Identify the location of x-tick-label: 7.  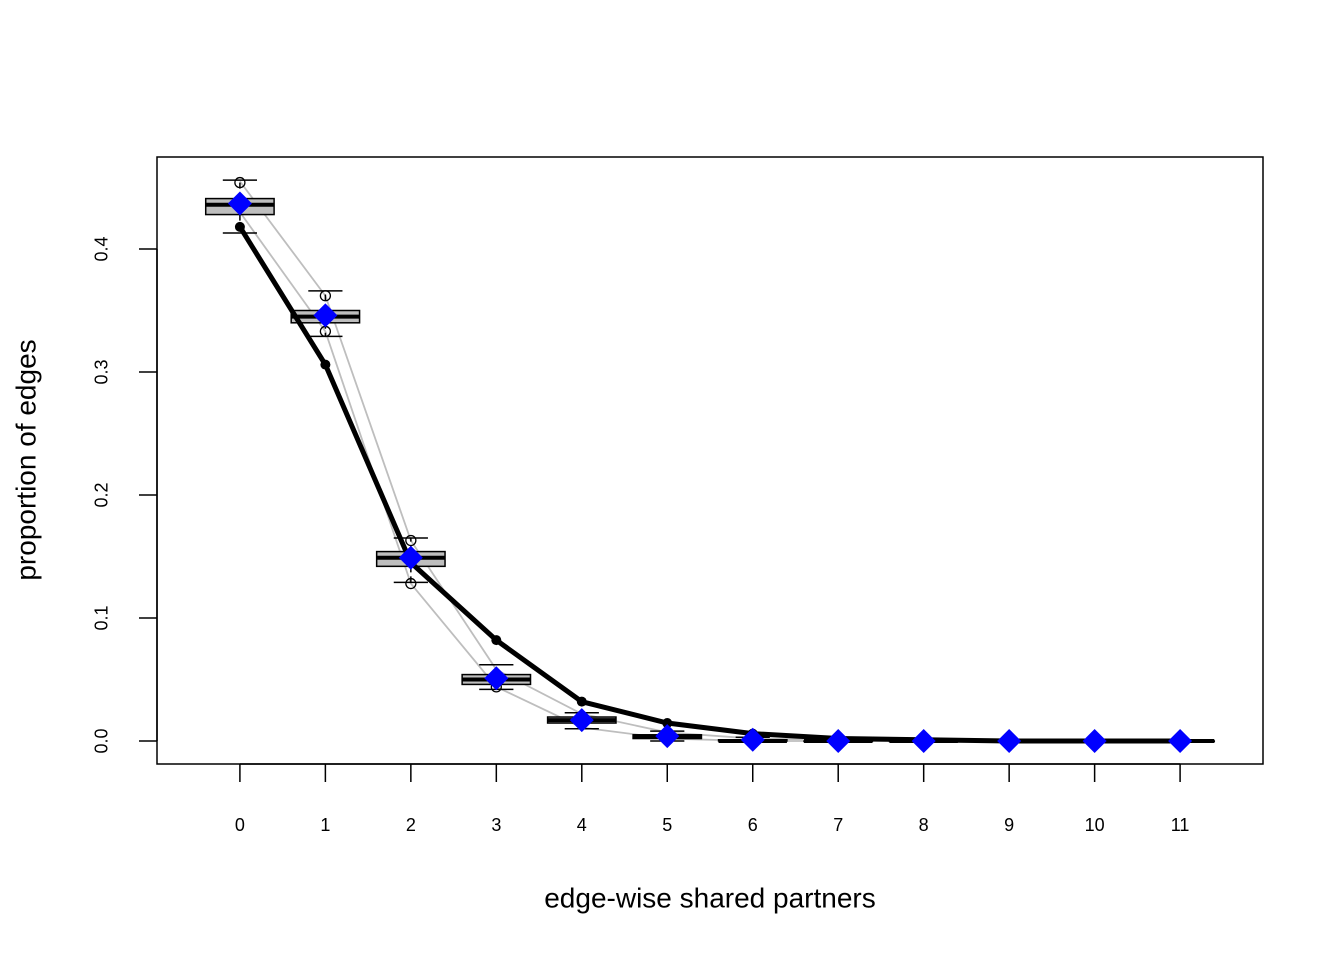
(838, 825).